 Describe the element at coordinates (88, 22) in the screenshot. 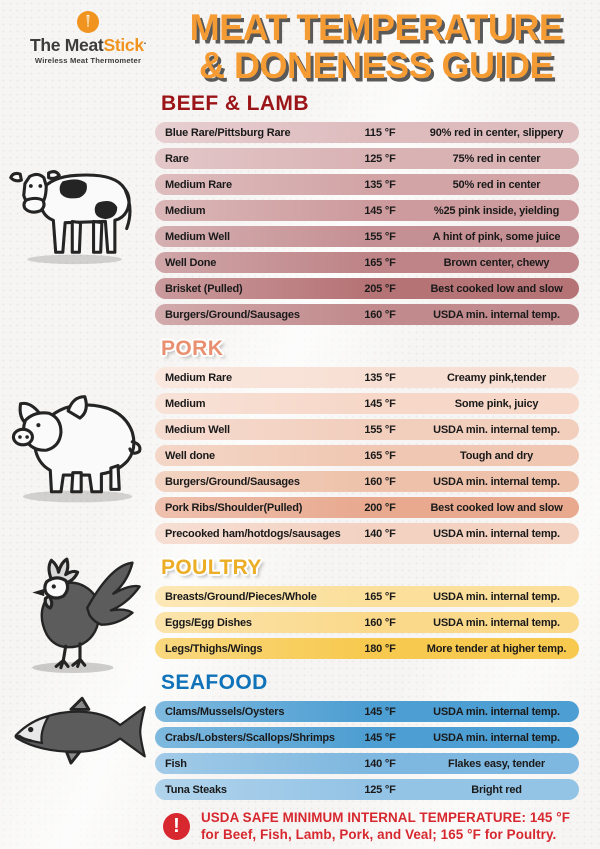

I see `meatstick-probe-icon` at that location.